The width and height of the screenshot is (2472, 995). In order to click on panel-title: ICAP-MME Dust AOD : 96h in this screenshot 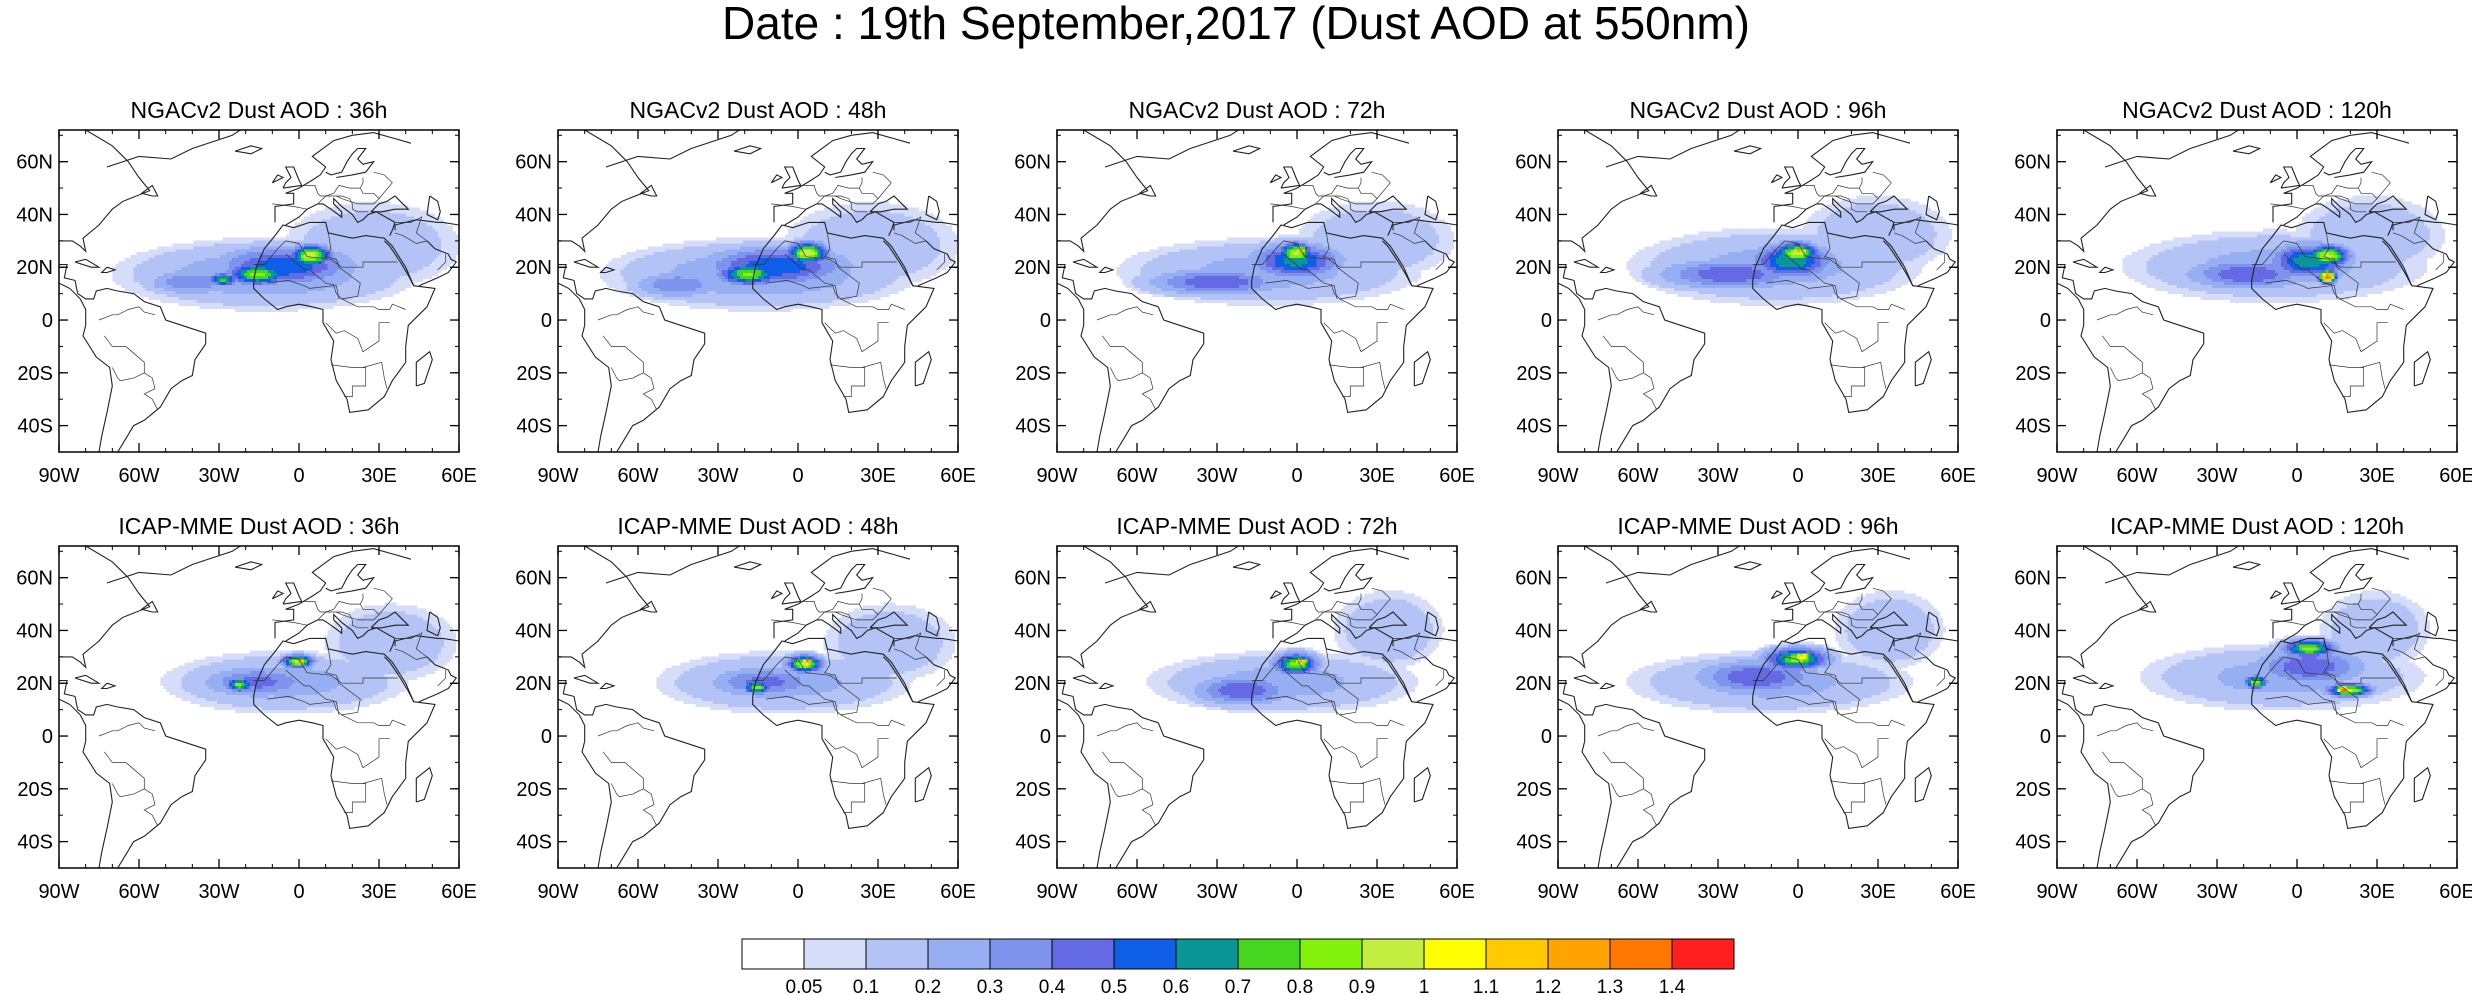, I will do `click(1757, 526)`.